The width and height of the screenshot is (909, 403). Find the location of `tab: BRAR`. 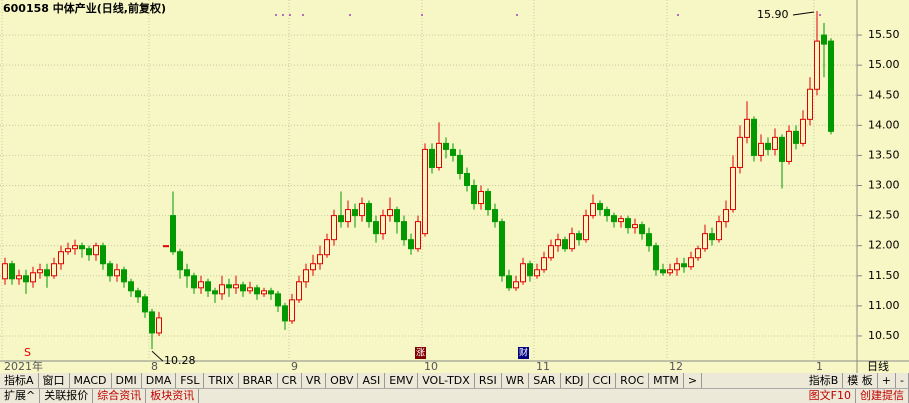

tab: BRAR is located at coordinates (258, 380).